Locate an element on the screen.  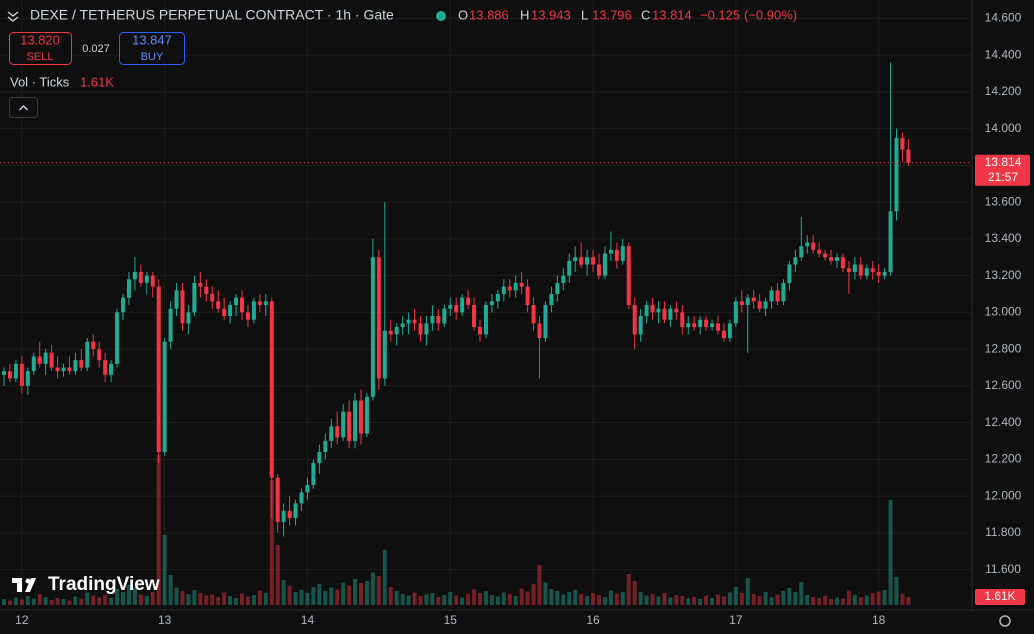
sell-price: 13.820 is located at coordinates (40, 39).